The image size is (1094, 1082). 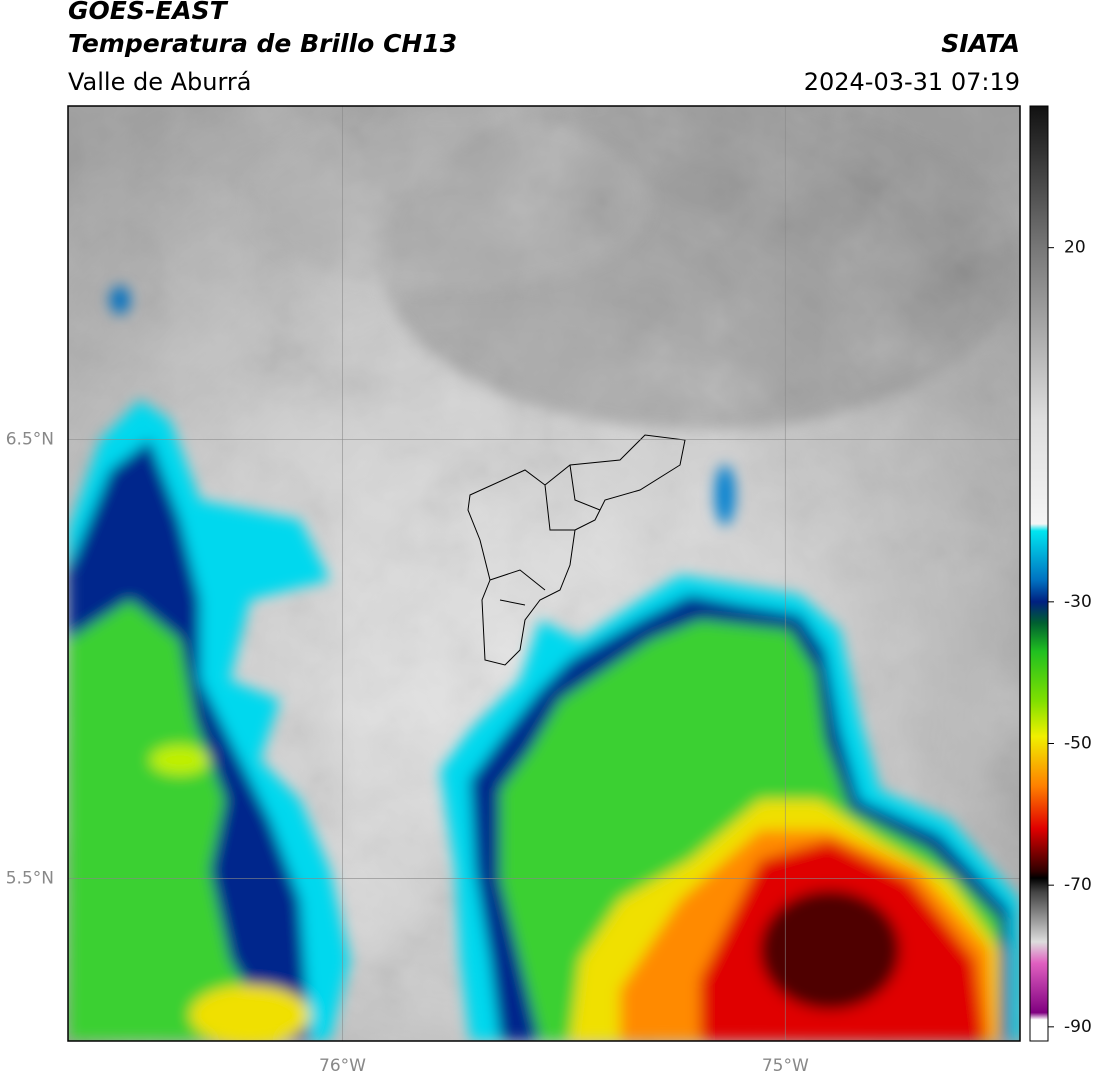 I want to click on colorbar-tick-label: -70, so click(x=1078, y=885).